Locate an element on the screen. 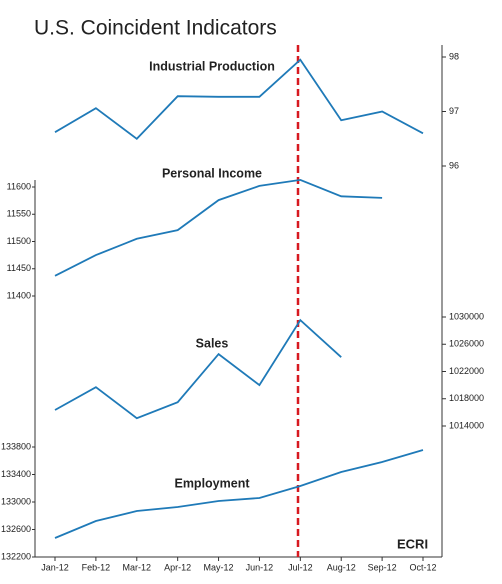 The image size is (502, 584). x-tick-label: Feb-12 is located at coordinates (96, 567).